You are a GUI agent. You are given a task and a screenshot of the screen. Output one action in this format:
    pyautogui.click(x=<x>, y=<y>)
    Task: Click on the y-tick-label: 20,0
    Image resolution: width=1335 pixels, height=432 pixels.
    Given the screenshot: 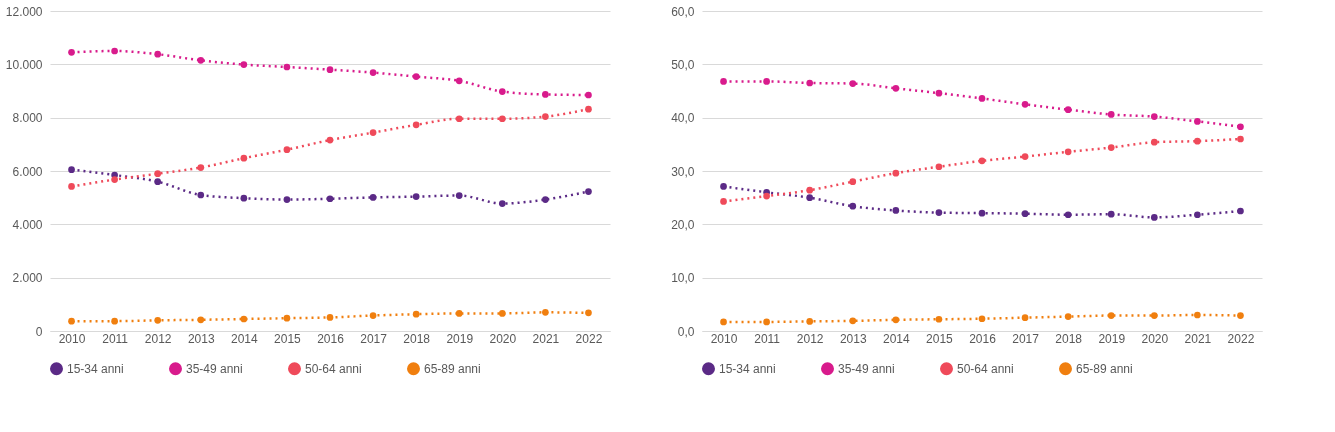 What is the action you would take?
    pyautogui.click(x=683, y=224)
    